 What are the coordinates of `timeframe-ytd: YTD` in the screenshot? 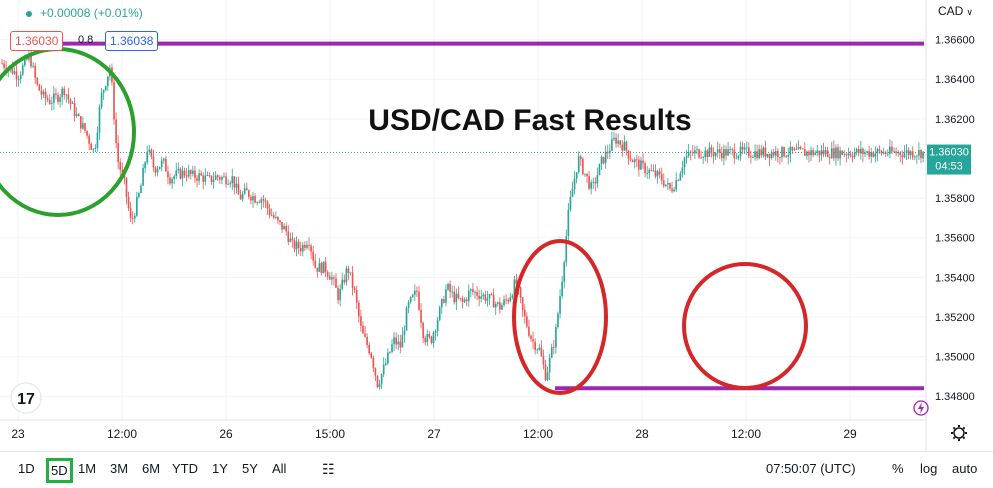 It's located at (185, 468).